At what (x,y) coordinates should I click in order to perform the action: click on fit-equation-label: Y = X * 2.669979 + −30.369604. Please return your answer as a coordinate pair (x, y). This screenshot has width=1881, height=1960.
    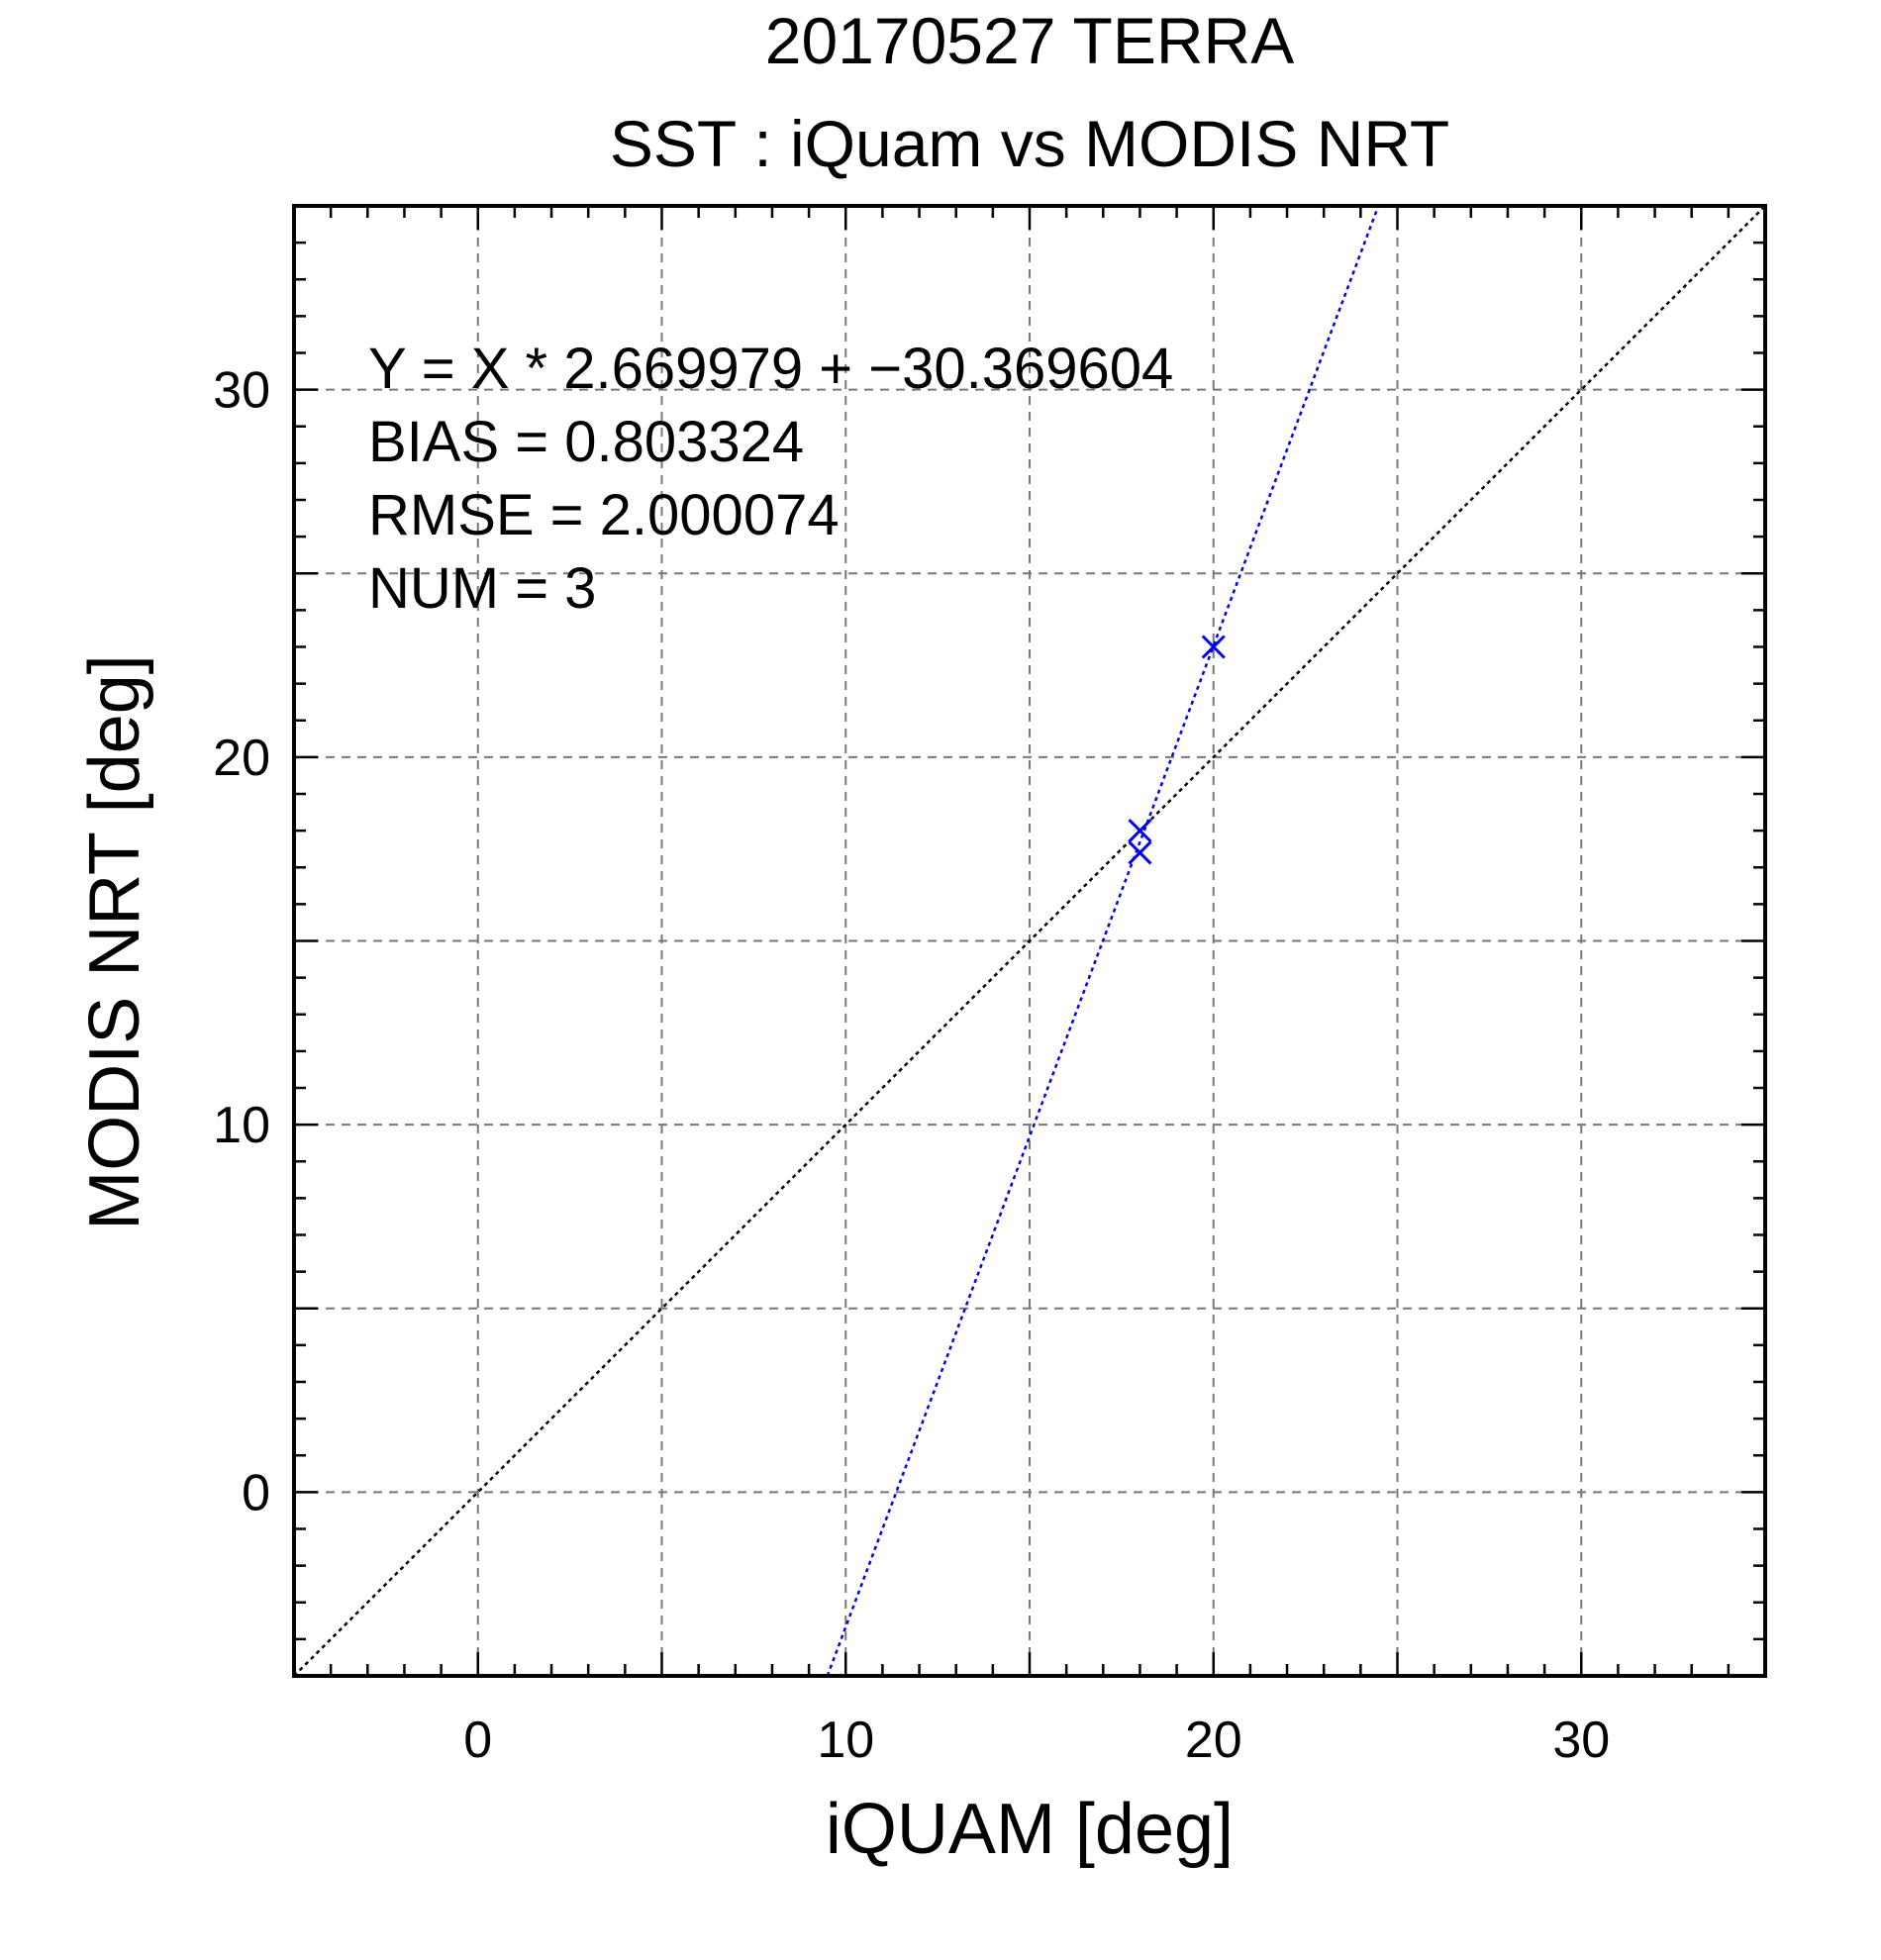
    Looking at the image, I should click on (770, 369).